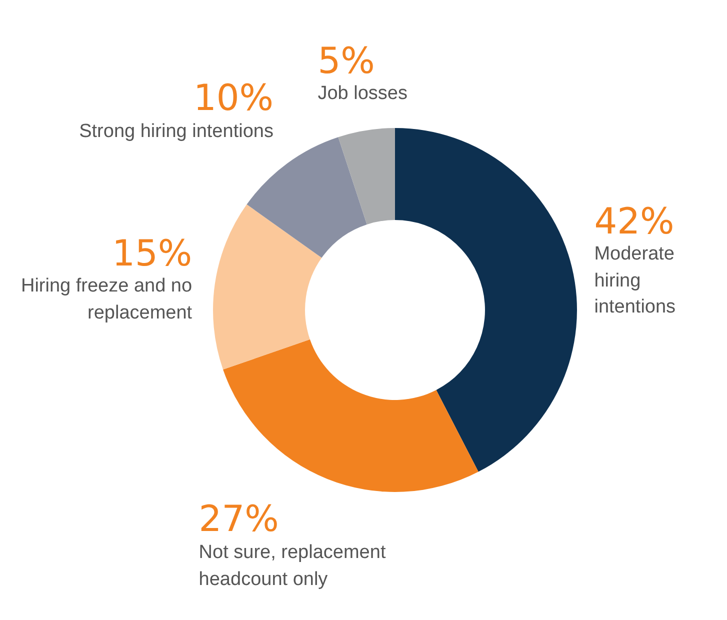 The height and width of the screenshot is (620, 727). Describe the element at coordinates (635, 281) in the screenshot. I see `slice-label: Moderate hiring intentions` at that location.